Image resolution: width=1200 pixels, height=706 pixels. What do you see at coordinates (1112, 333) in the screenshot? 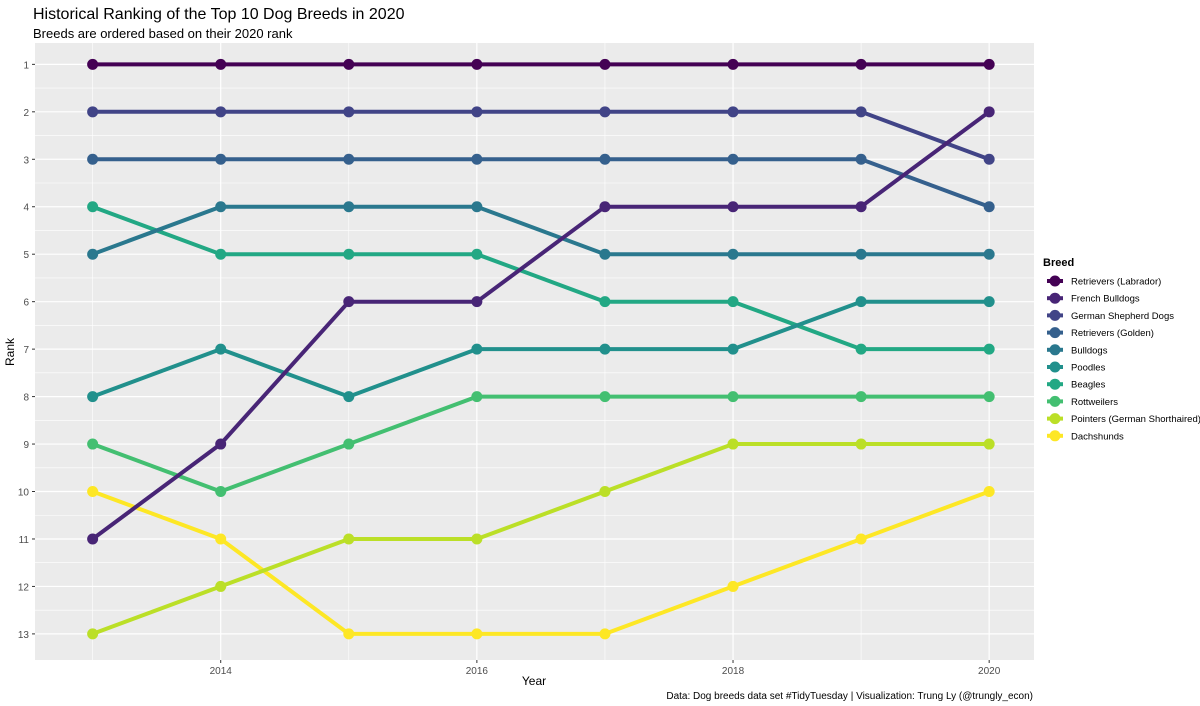
I see `legend-label: Retrievers (Golden)` at bounding box center [1112, 333].